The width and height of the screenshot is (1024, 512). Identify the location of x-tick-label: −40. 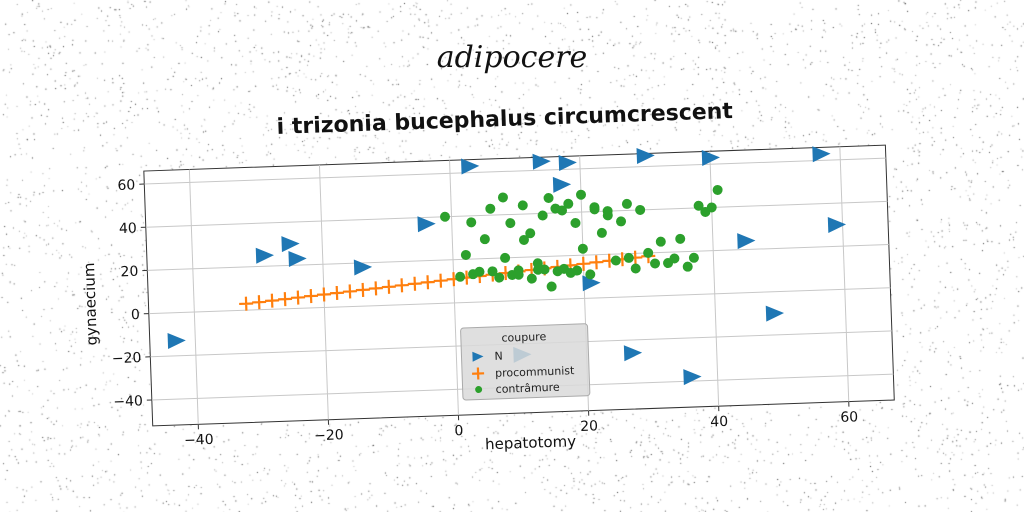
(199, 440).